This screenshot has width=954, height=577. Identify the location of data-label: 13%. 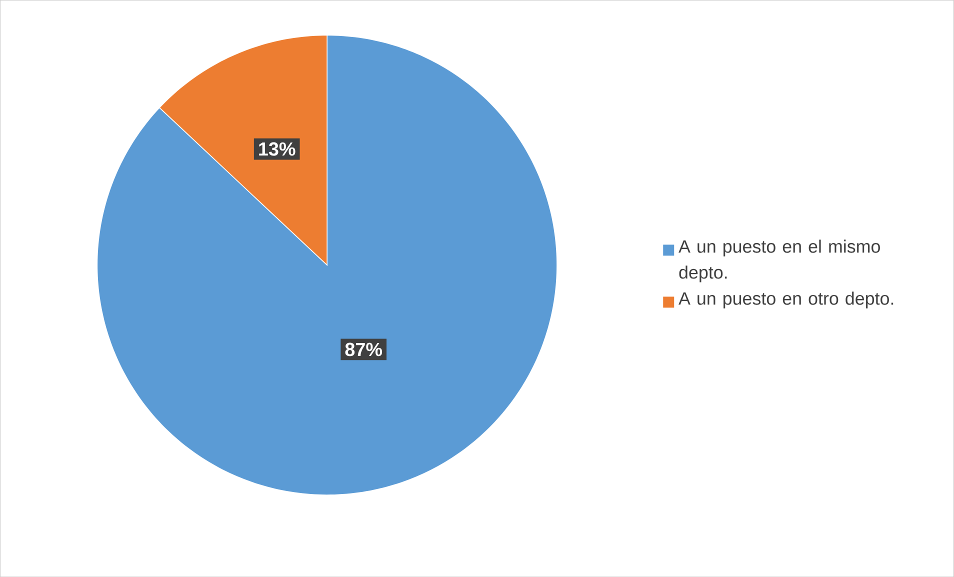
(277, 149).